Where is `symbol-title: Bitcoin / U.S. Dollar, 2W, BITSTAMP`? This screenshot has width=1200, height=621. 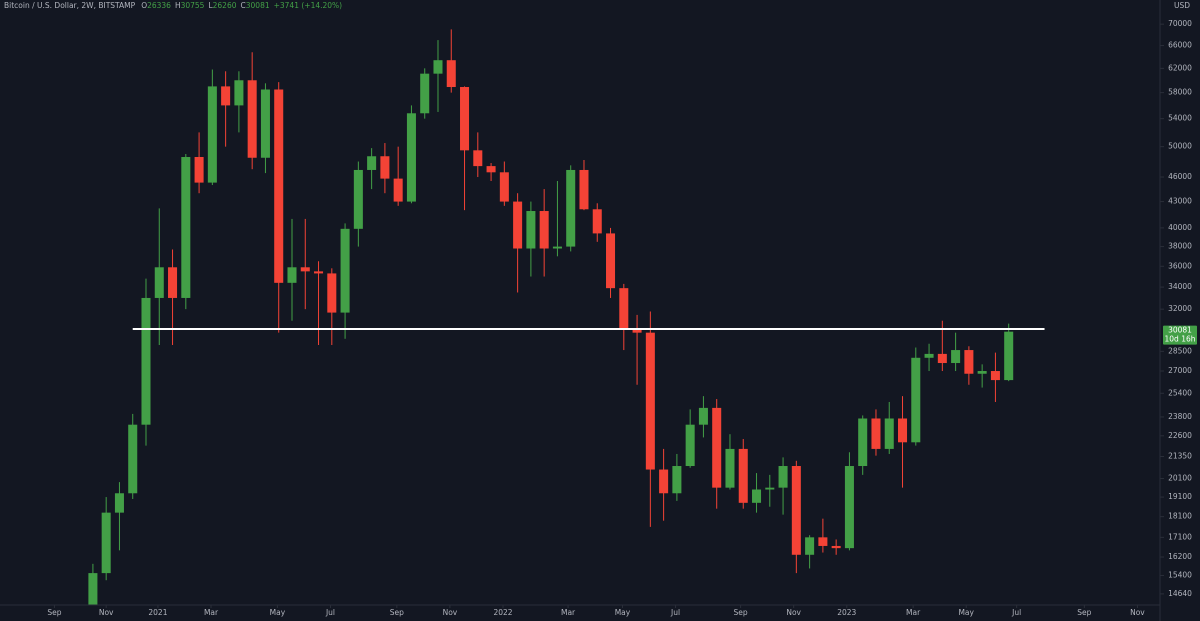
symbol-title: Bitcoin / U.S. Dollar, 2W, BITSTAMP is located at coordinates (70, 5).